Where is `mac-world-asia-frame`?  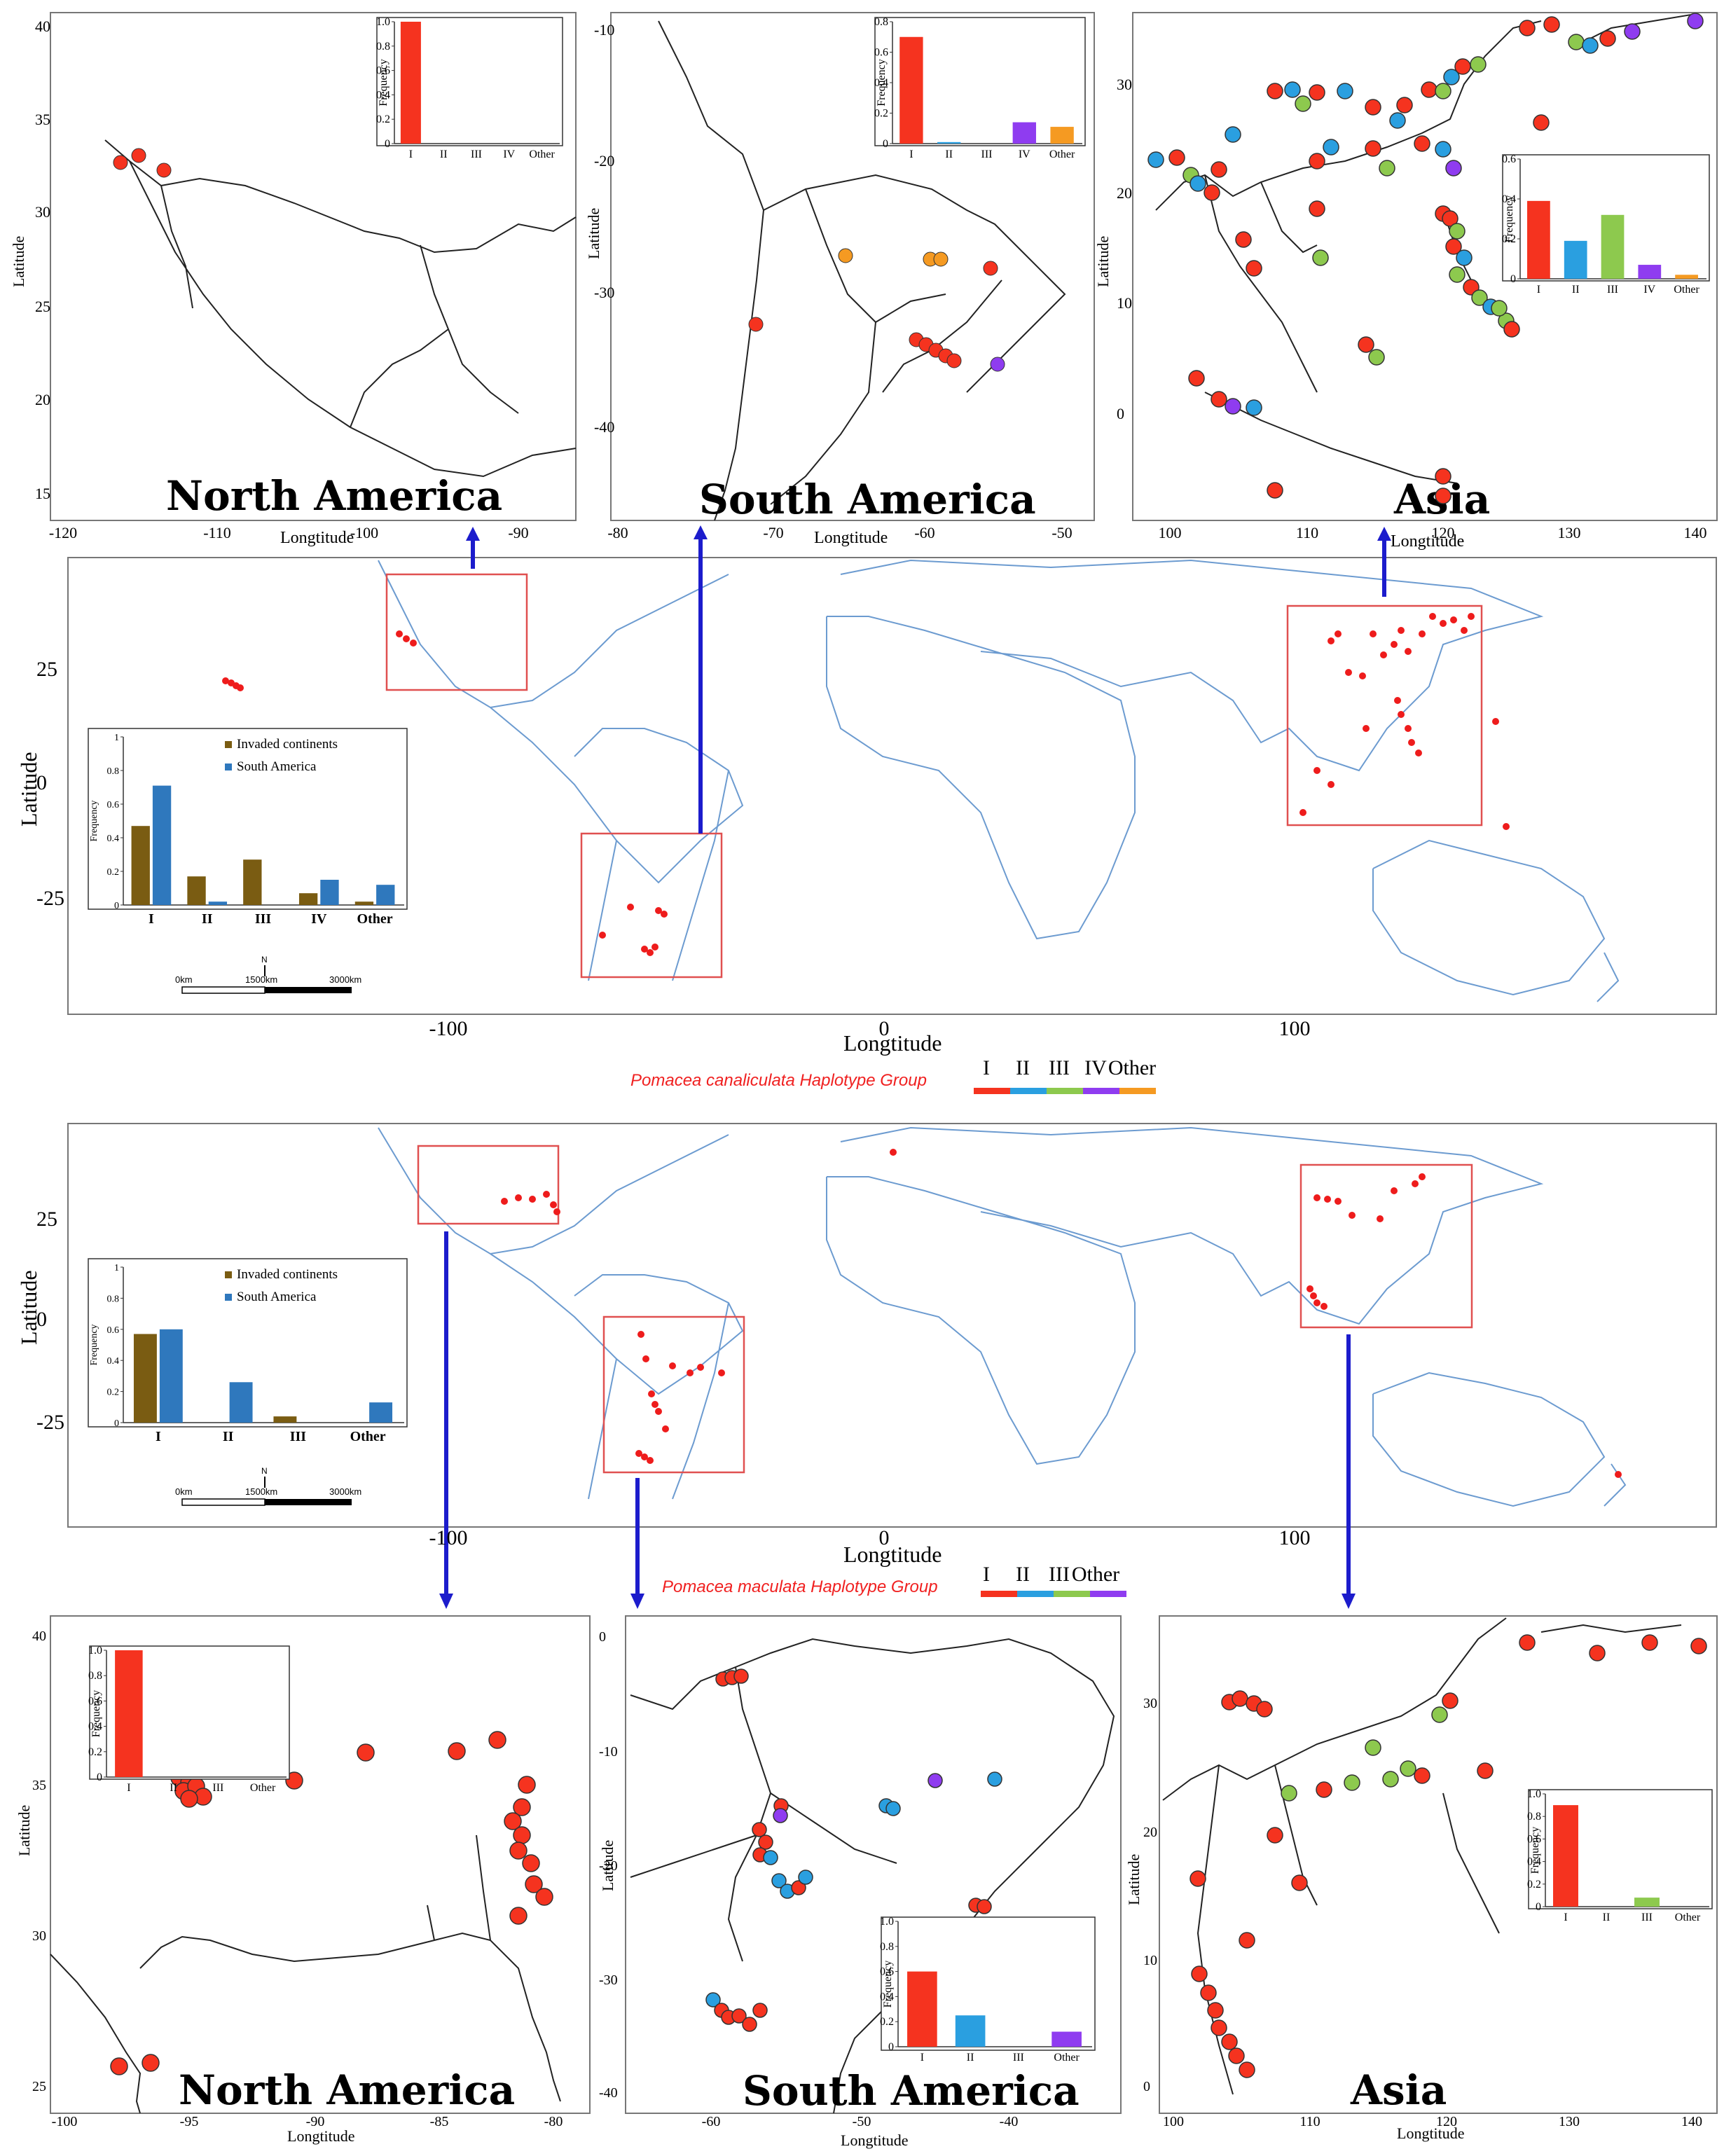
mac-world-asia-frame is located at coordinates (1386, 1246).